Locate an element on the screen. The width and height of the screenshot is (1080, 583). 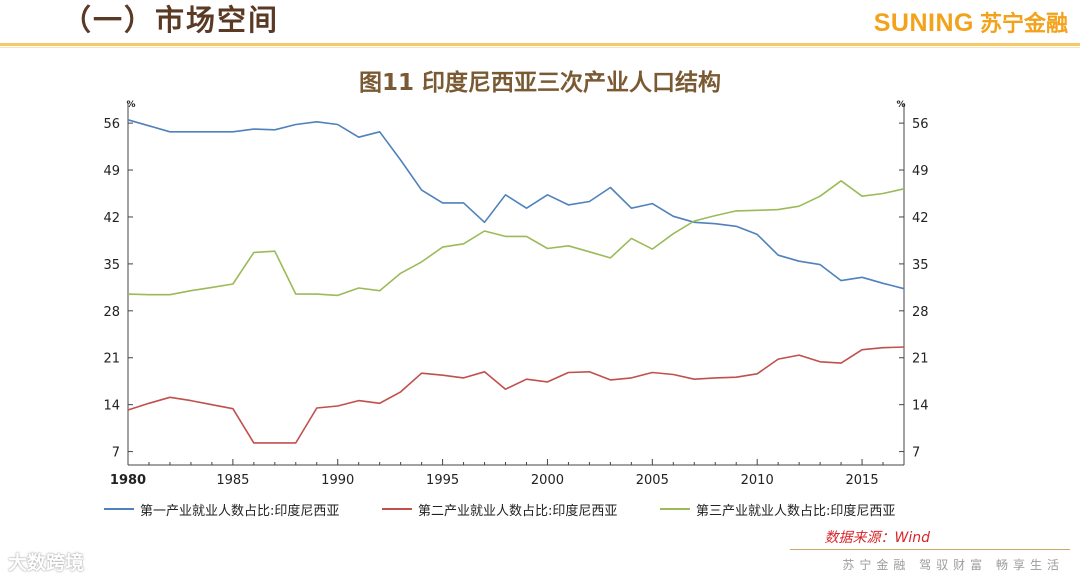
legend-item-primary: 第一产业就业人数占比:印度尼西亚 is located at coordinates (221, 509).